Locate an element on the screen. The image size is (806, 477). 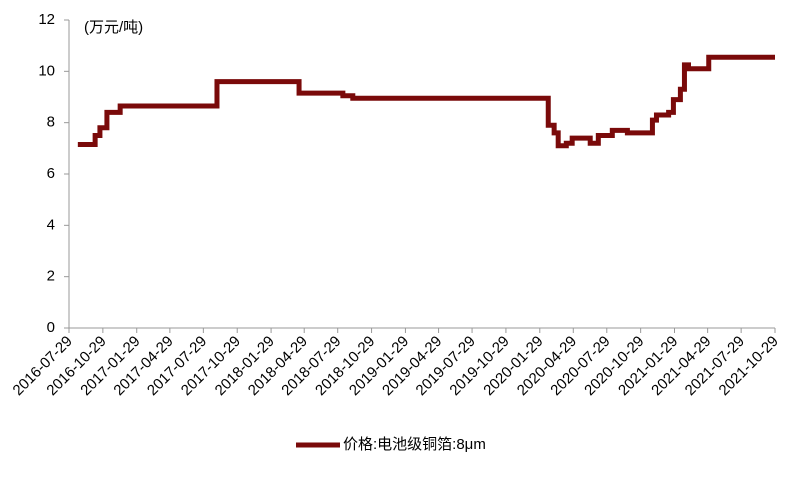
y-tick-label: 6 is located at coordinates (51, 173).